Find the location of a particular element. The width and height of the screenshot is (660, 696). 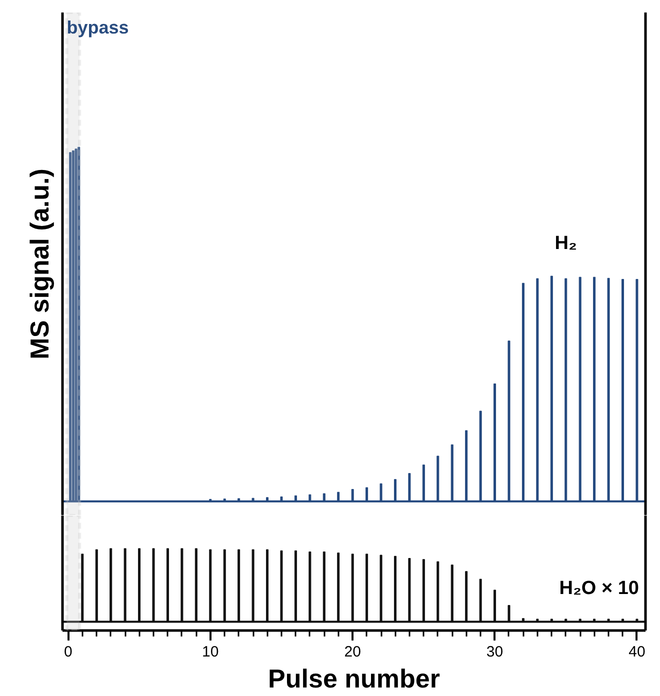

x-tick-label: 20 is located at coordinates (352, 652).